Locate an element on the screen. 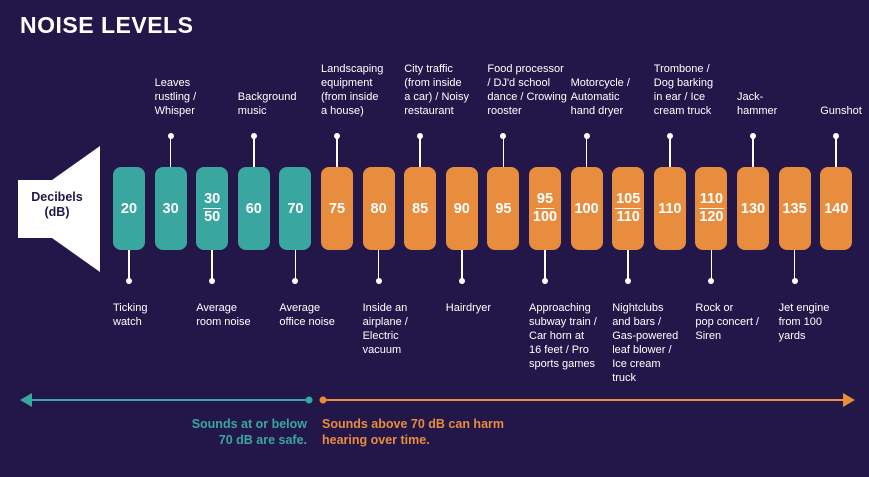 Image resolution: width=869 pixels, height=477 pixels. decibel-range-high: 100 is located at coordinates (545, 217).